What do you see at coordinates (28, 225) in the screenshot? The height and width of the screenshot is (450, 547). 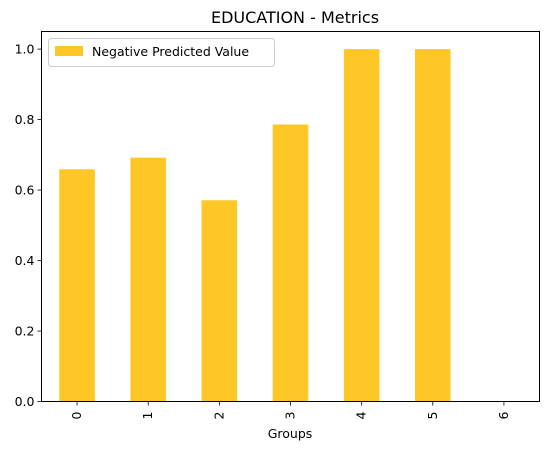 I see `y-axis-ticks: 0.0 0.2 0.4 0.6 0.8 1.0` at bounding box center [28, 225].